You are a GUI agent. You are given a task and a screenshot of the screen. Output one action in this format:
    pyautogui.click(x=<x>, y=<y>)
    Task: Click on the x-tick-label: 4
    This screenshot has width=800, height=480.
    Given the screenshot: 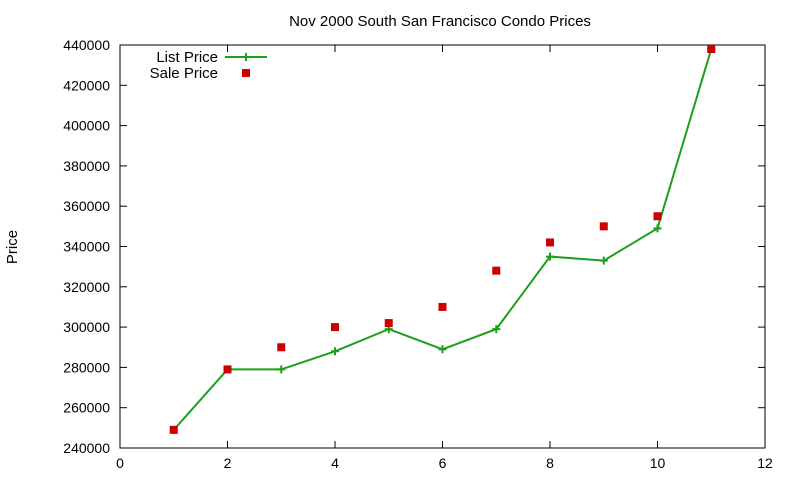 What is the action you would take?
    pyautogui.click(x=335, y=463)
    